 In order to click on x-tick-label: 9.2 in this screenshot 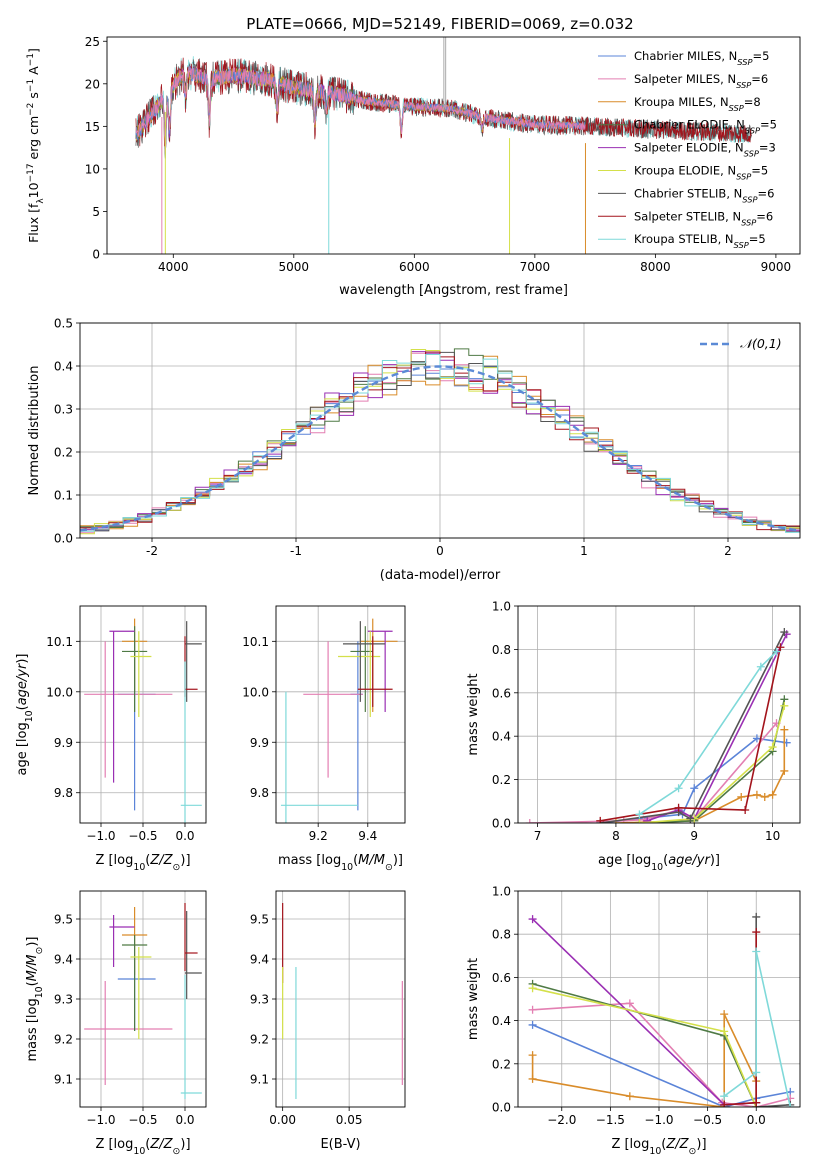, I will do `click(318, 836)`.